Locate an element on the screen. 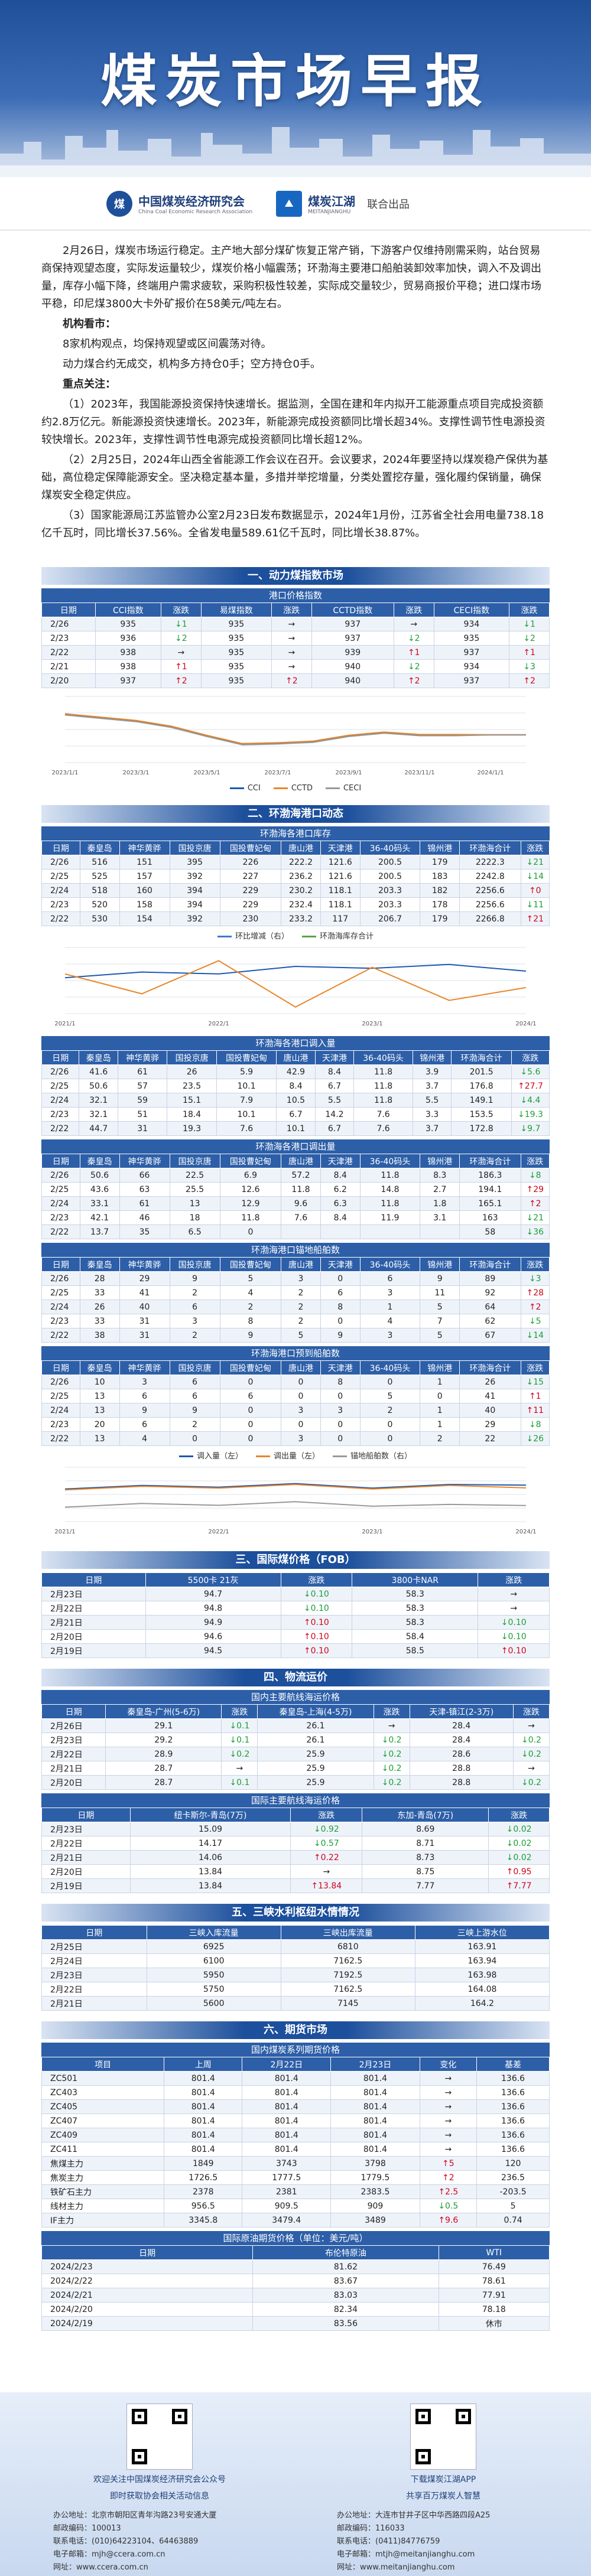  table-cell: IF主力 is located at coordinates (103, 2220).